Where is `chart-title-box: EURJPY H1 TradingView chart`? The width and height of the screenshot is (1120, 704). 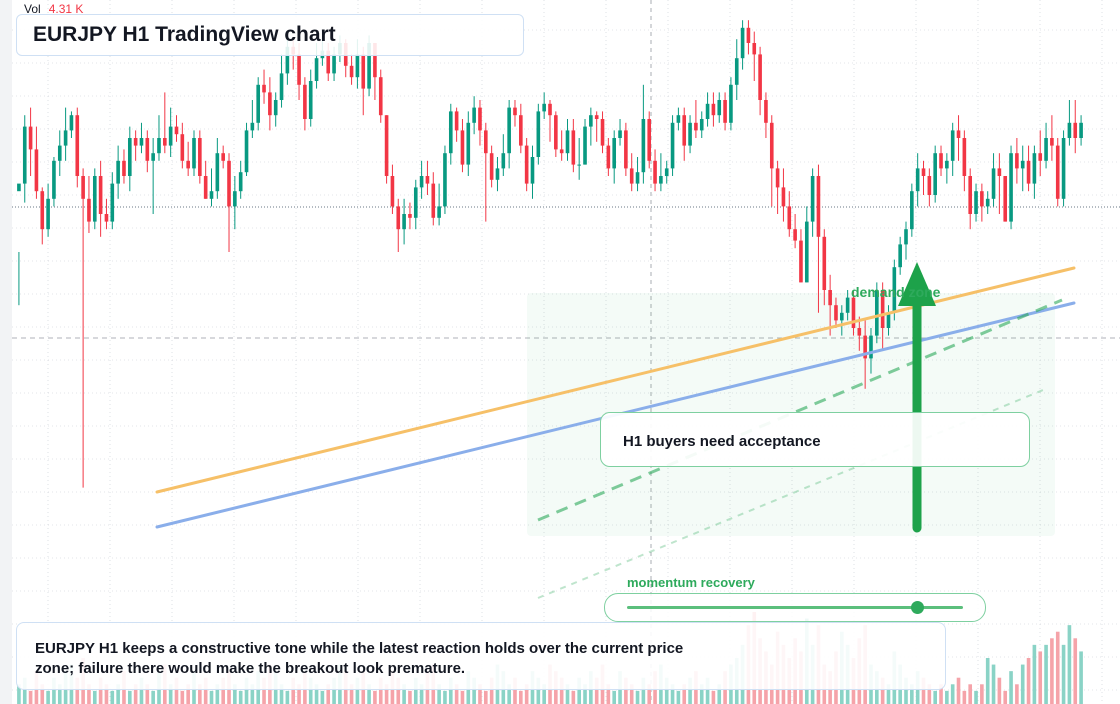
chart-title-box: EURJPY H1 TradingView chart is located at coordinates (270, 35).